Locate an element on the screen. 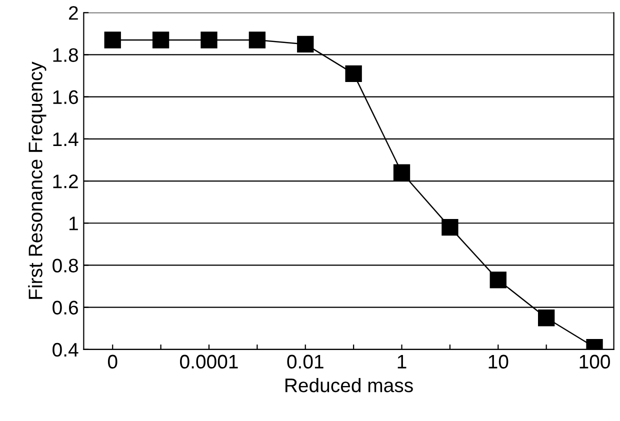 This screenshot has width=620, height=421. x-axis-title: Reduced mass is located at coordinates (349, 385).